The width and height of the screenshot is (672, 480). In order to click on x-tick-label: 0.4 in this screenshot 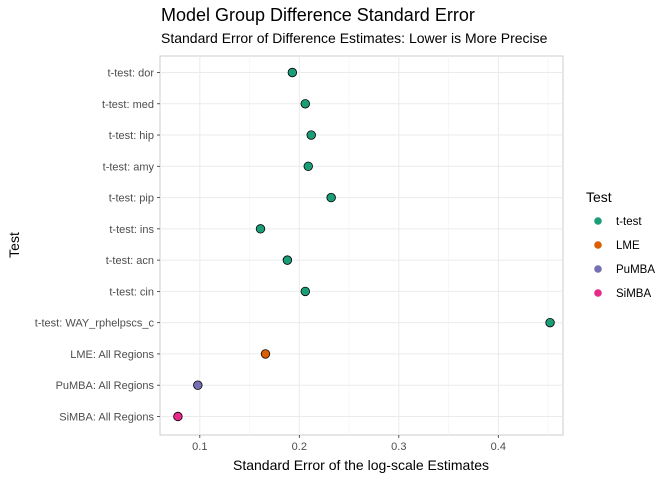, I will do `click(498, 447)`.